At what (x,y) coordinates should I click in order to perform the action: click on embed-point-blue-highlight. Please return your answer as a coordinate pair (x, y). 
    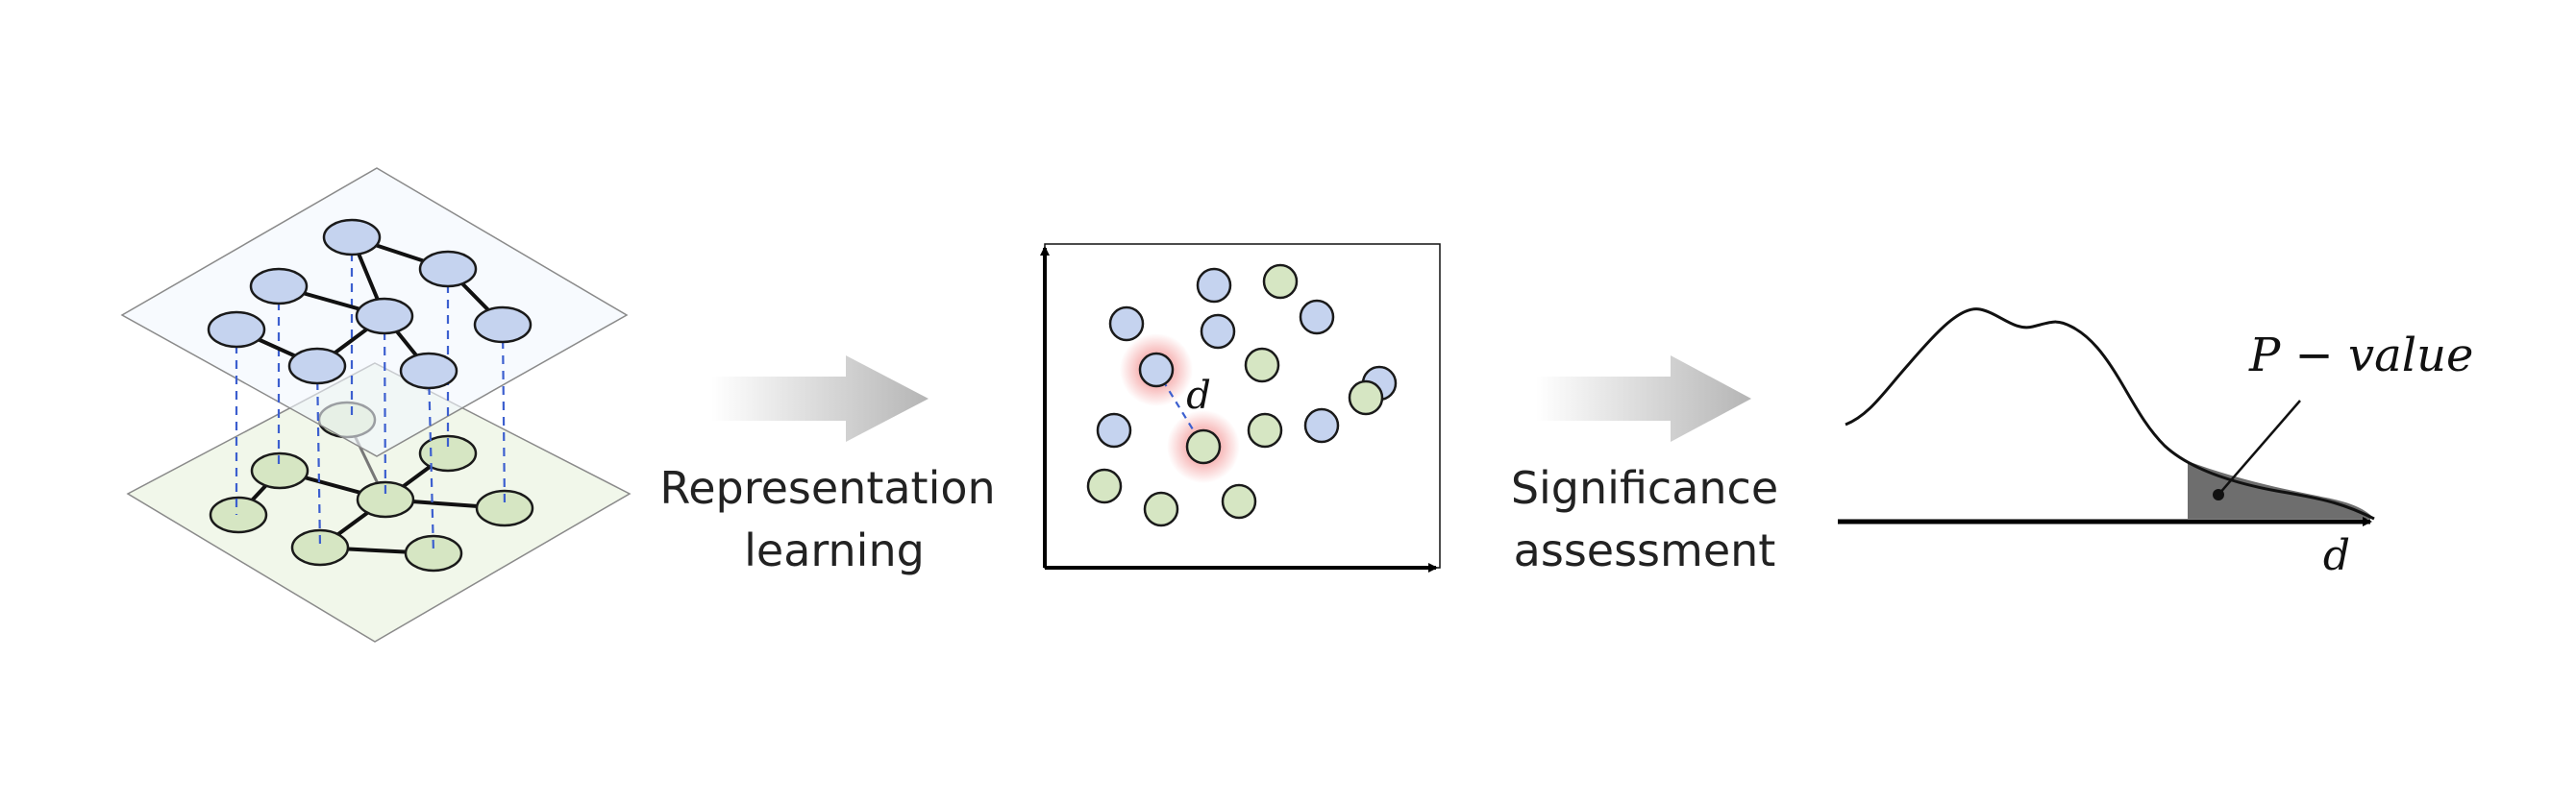
    Looking at the image, I should click on (1156, 370).